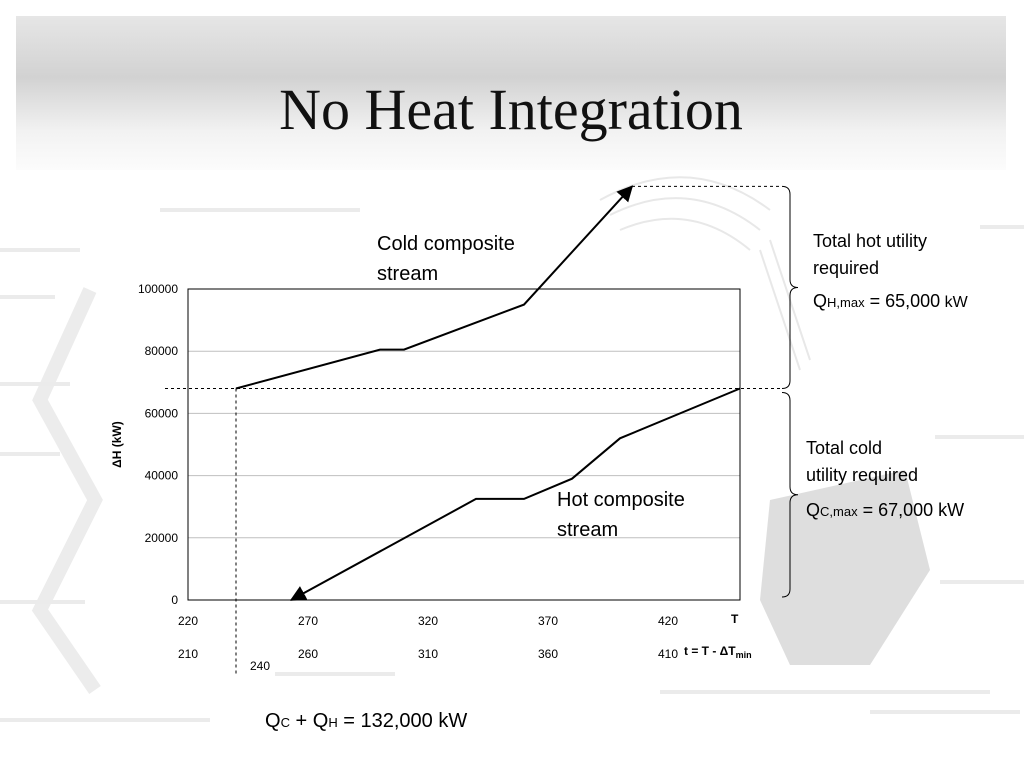 This screenshot has height=768, width=1024. Describe the element at coordinates (621, 515) in the screenshot. I see `hot-composite-label: Hot composite stream` at that location.